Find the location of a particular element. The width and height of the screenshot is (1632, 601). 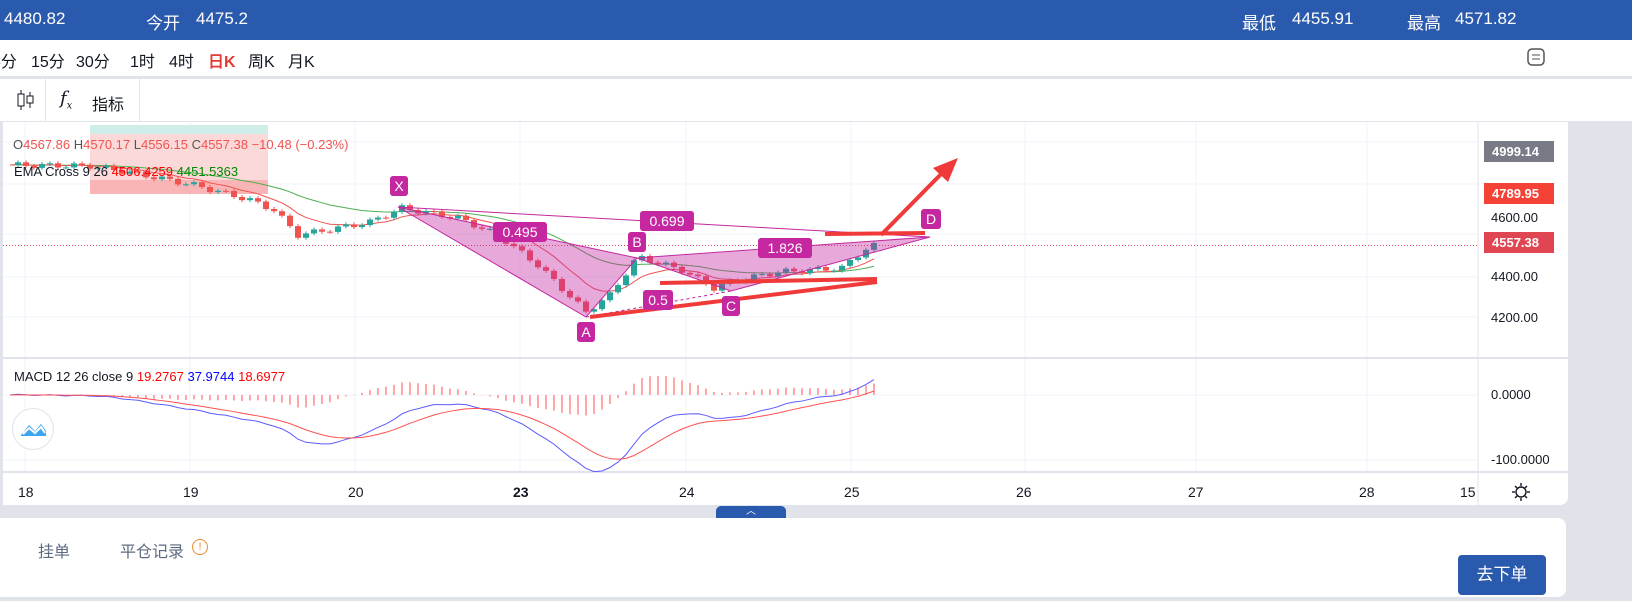

trend-line is located at coordinates (768, 281).